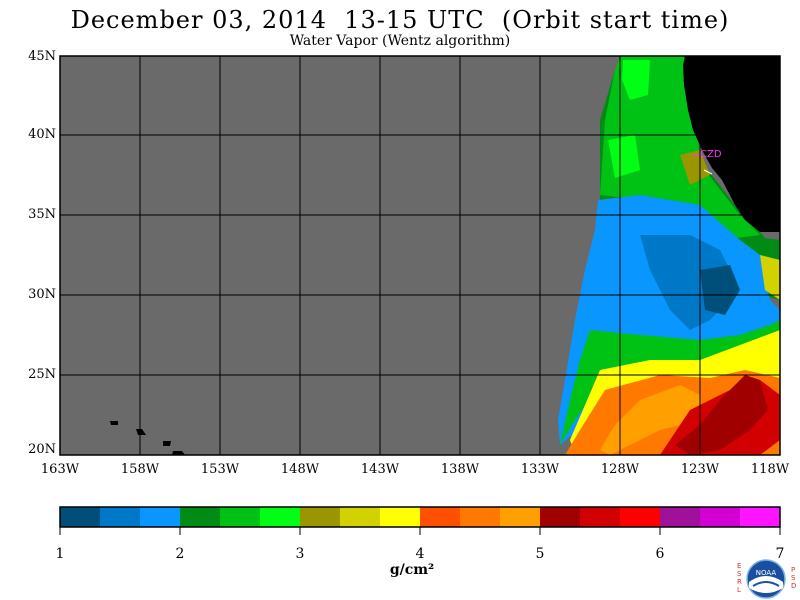 This screenshot has height=600, width=800. Describe the element at coordinates (624, 156) in the screenshot. I see `swath-bright-green-b` at that location.